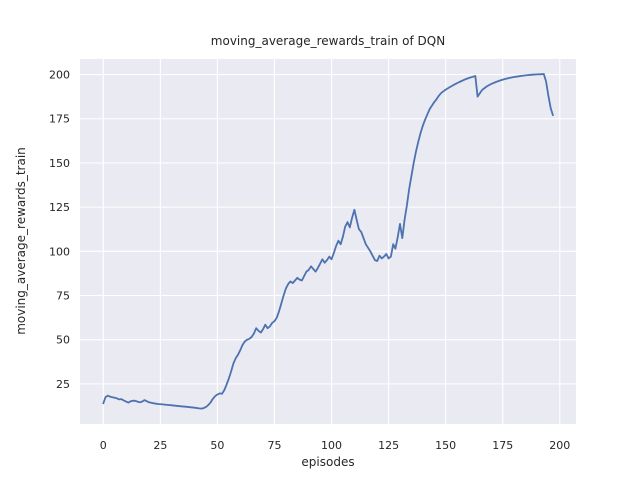 The image size is (640, 484). I want to click on y-tick-label: 100, so click(59, 251).